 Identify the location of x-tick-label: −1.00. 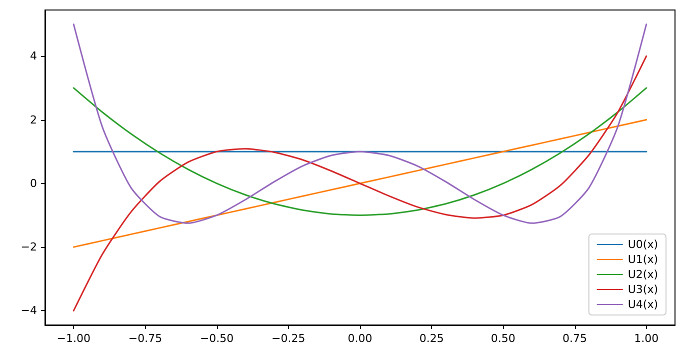
(73, 338).